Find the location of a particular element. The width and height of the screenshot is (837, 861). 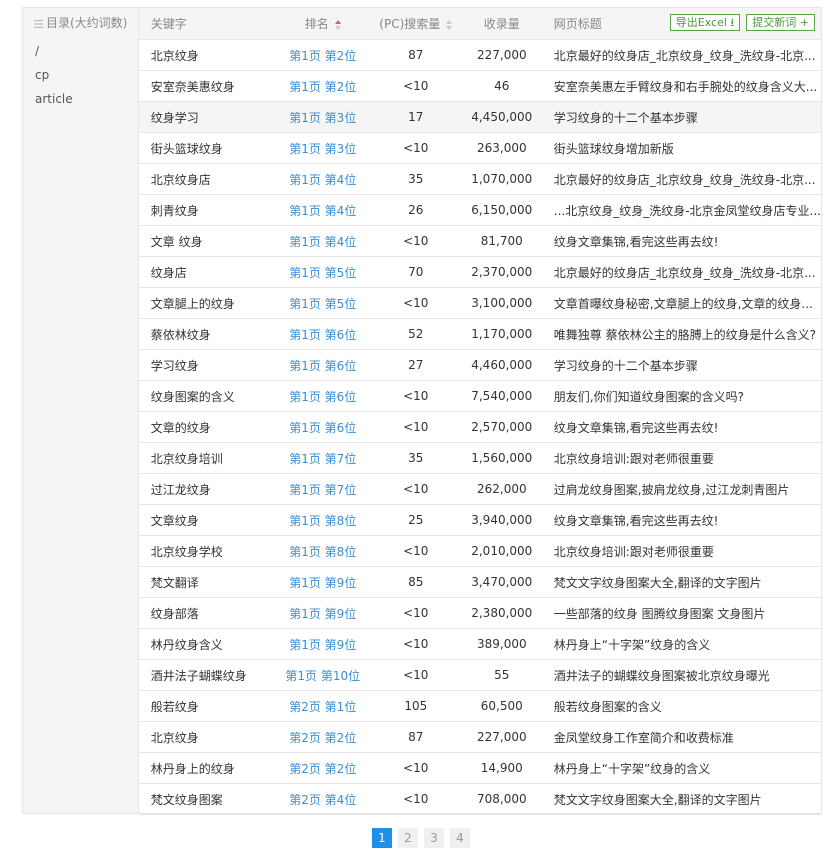

submit-new-keyword-button: 提交新词 + is located at coordinates (780, 22).